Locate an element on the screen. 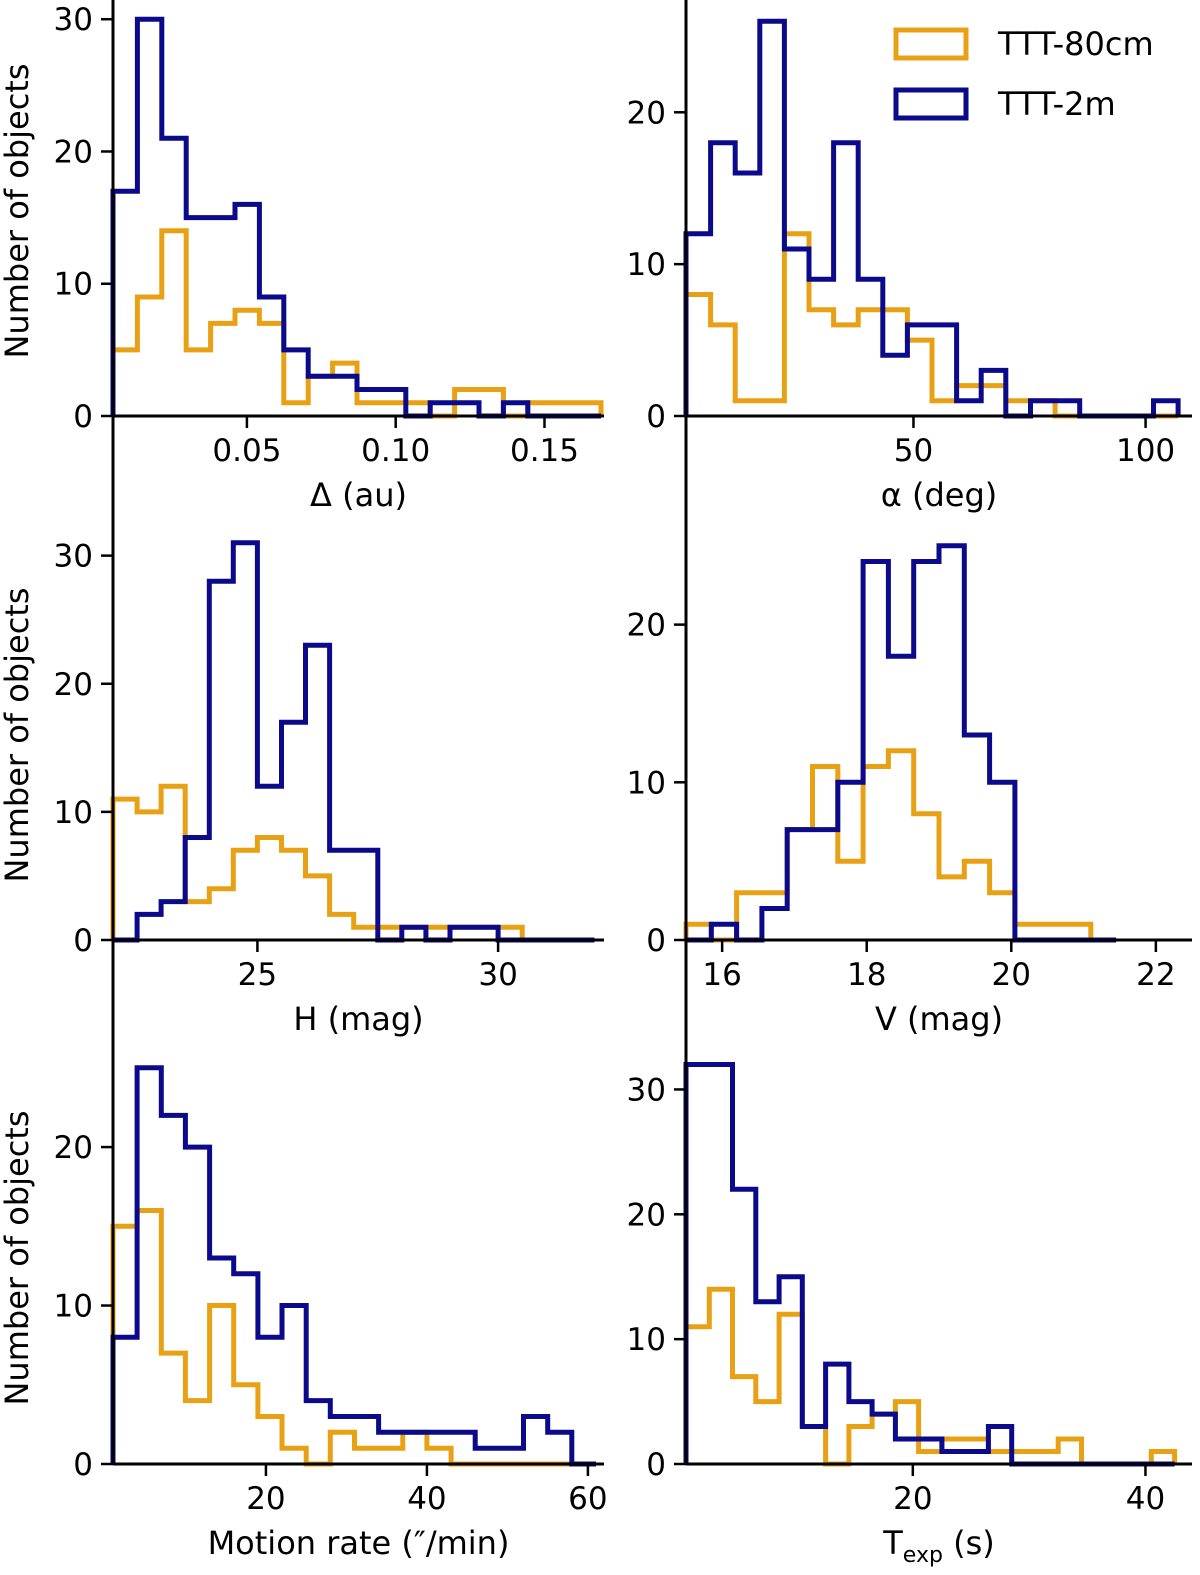 The width and height of the screenshot is (1200, 1575). x-axis-label: Motion rate (″/min) is located at coordinates (359, 1543).